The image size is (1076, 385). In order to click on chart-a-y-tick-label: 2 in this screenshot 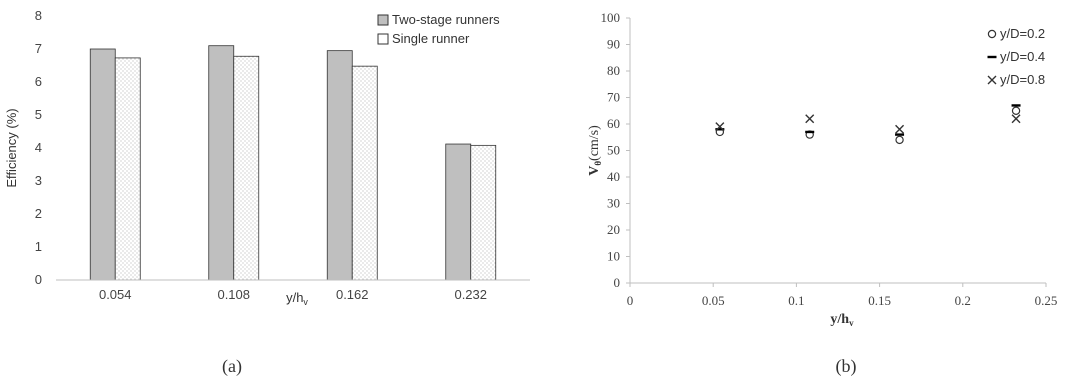, I will do `click(38, 213)`.